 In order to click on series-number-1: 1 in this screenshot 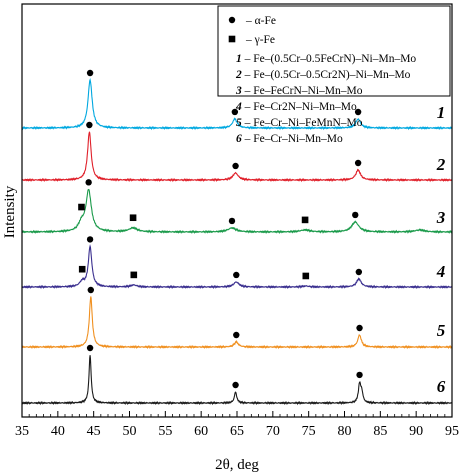, I will do `click(441, 112)`.